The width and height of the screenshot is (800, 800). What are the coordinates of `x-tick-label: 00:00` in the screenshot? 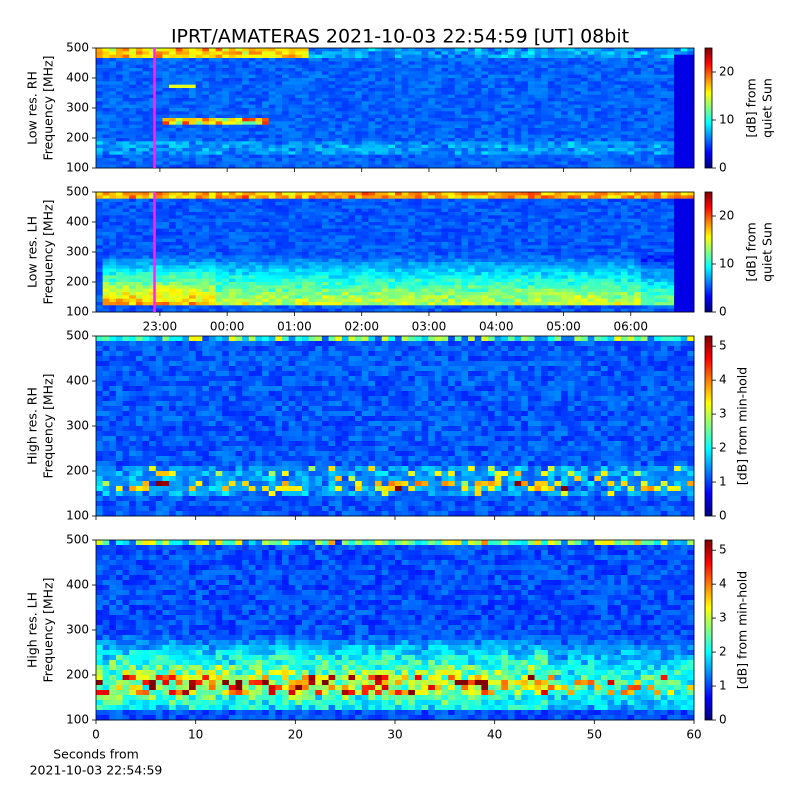 It's located at (227, 327).